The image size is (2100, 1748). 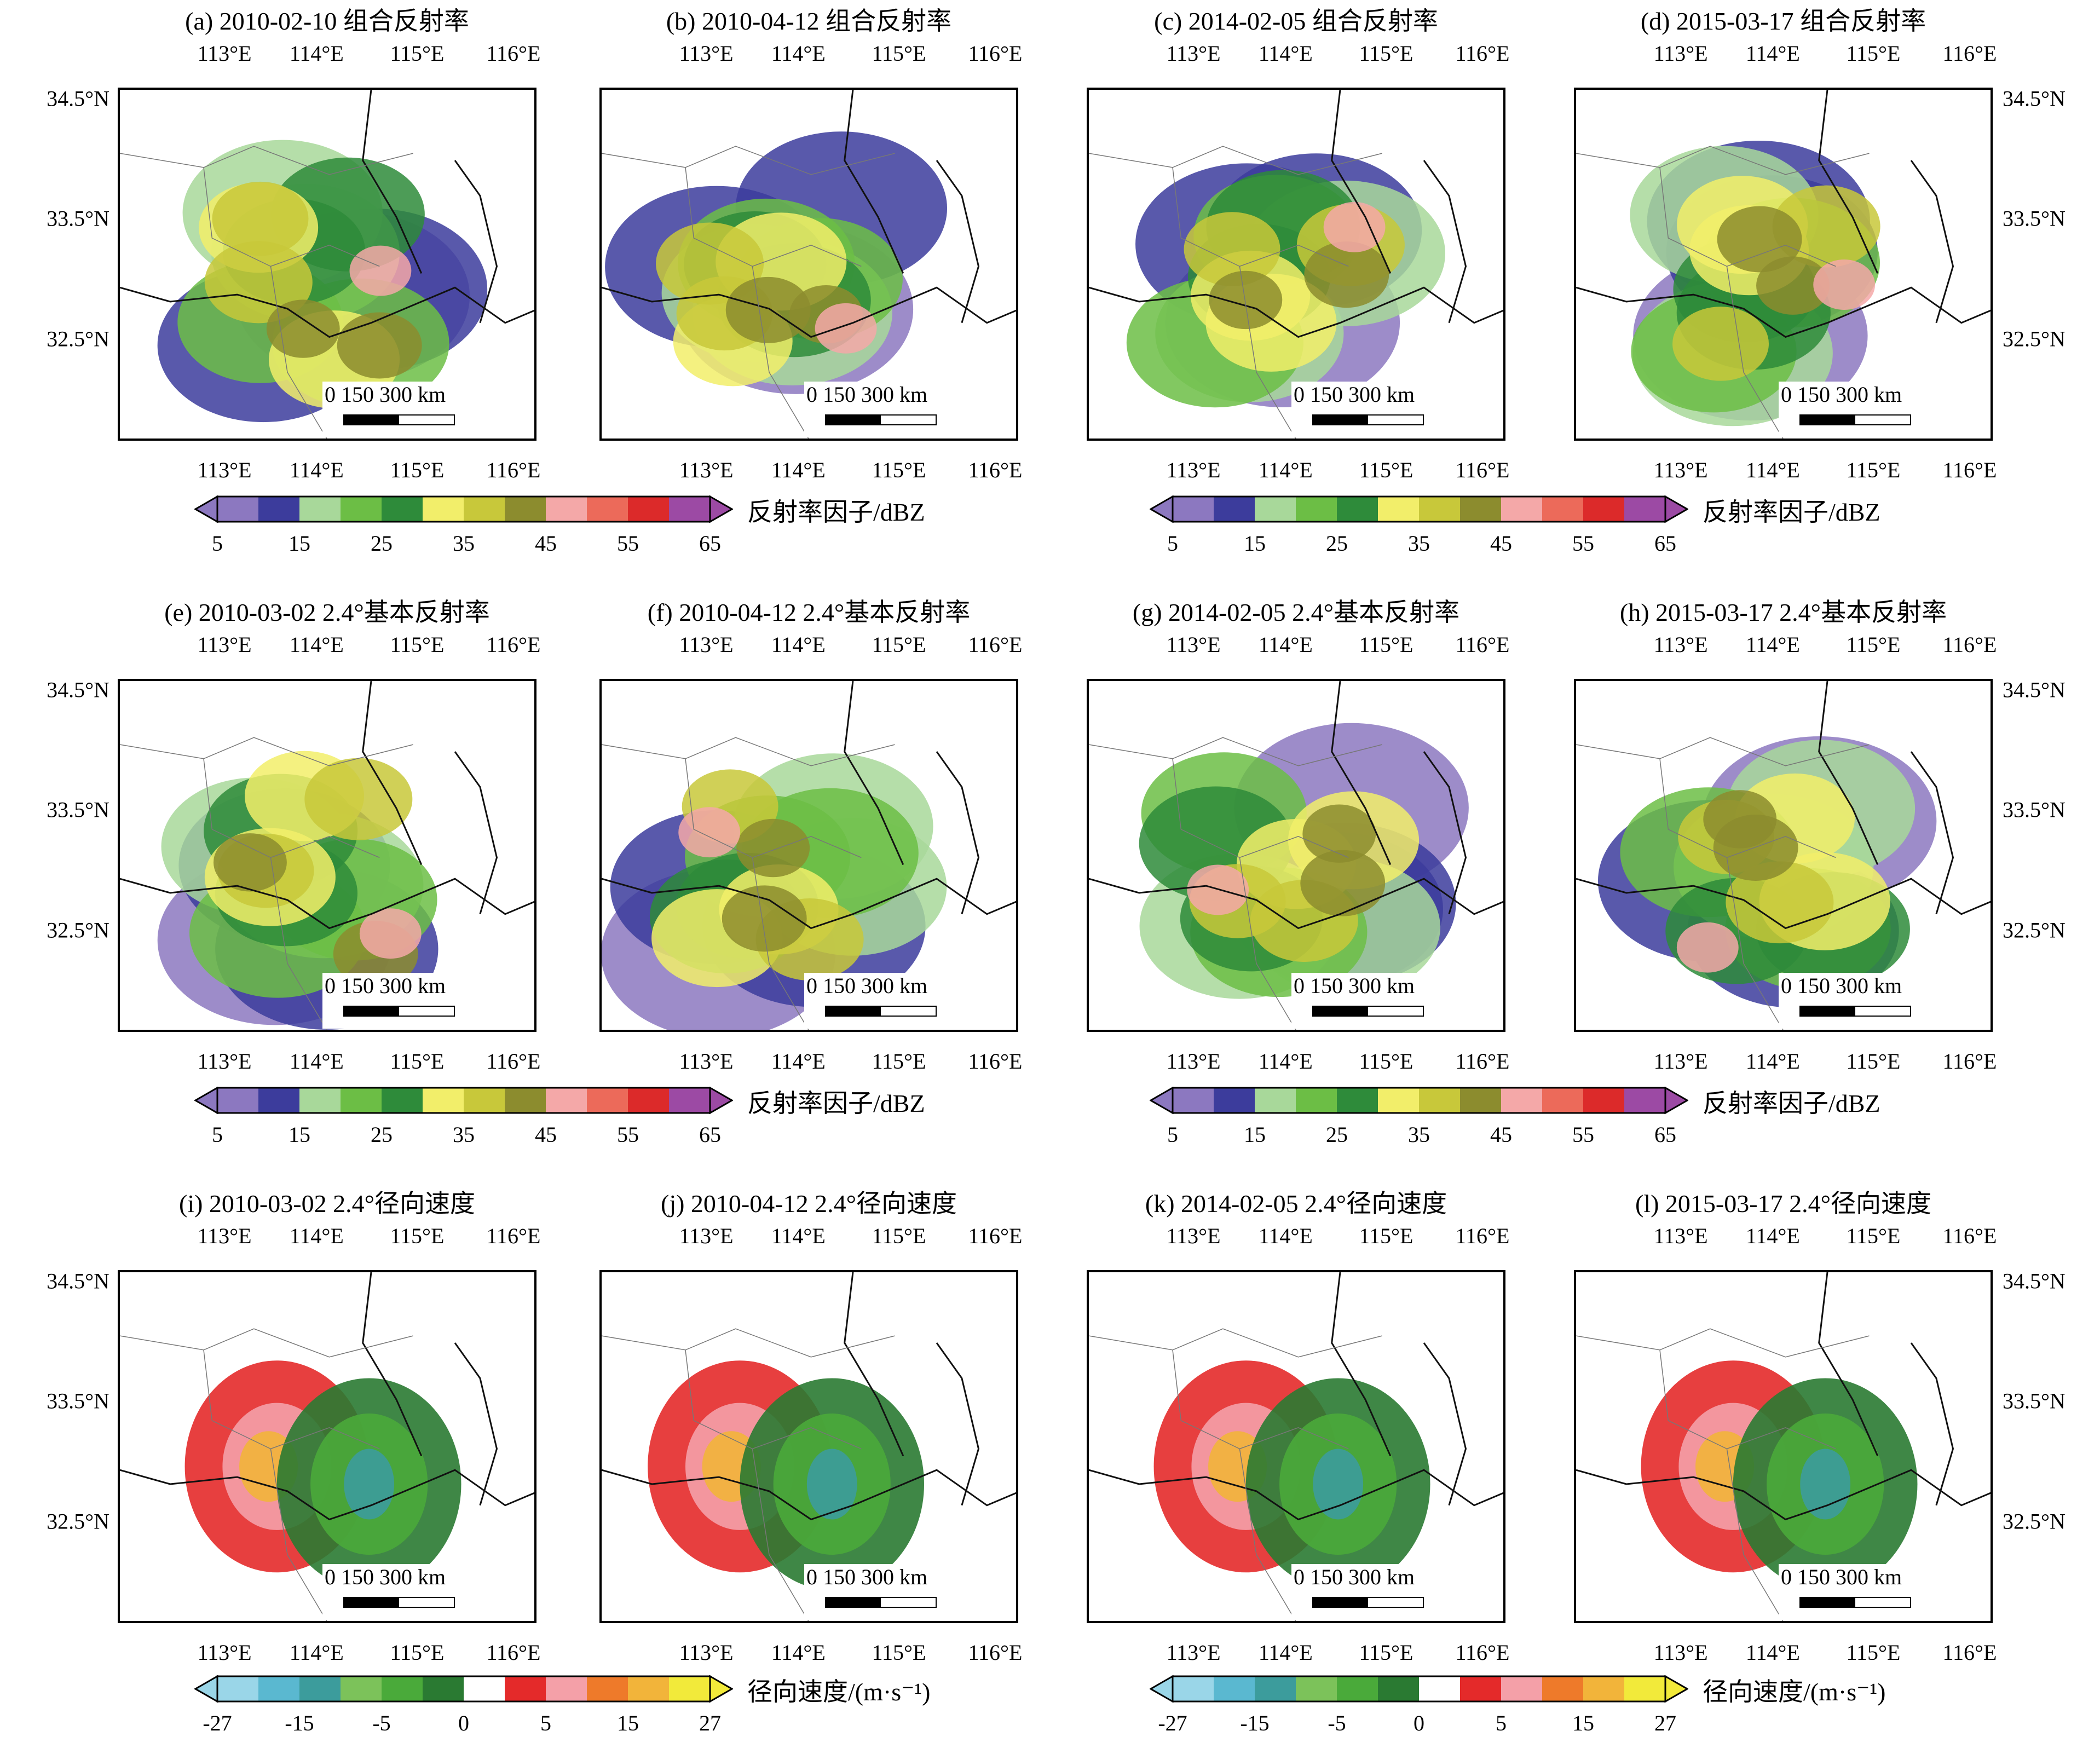 I want to click on colorbar-tick-label: 27, so click(x=710, y=1723).